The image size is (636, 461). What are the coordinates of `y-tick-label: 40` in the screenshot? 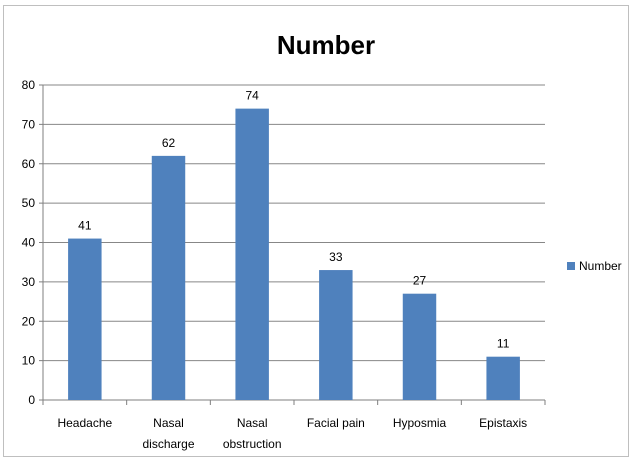 It's located at (29, 243).